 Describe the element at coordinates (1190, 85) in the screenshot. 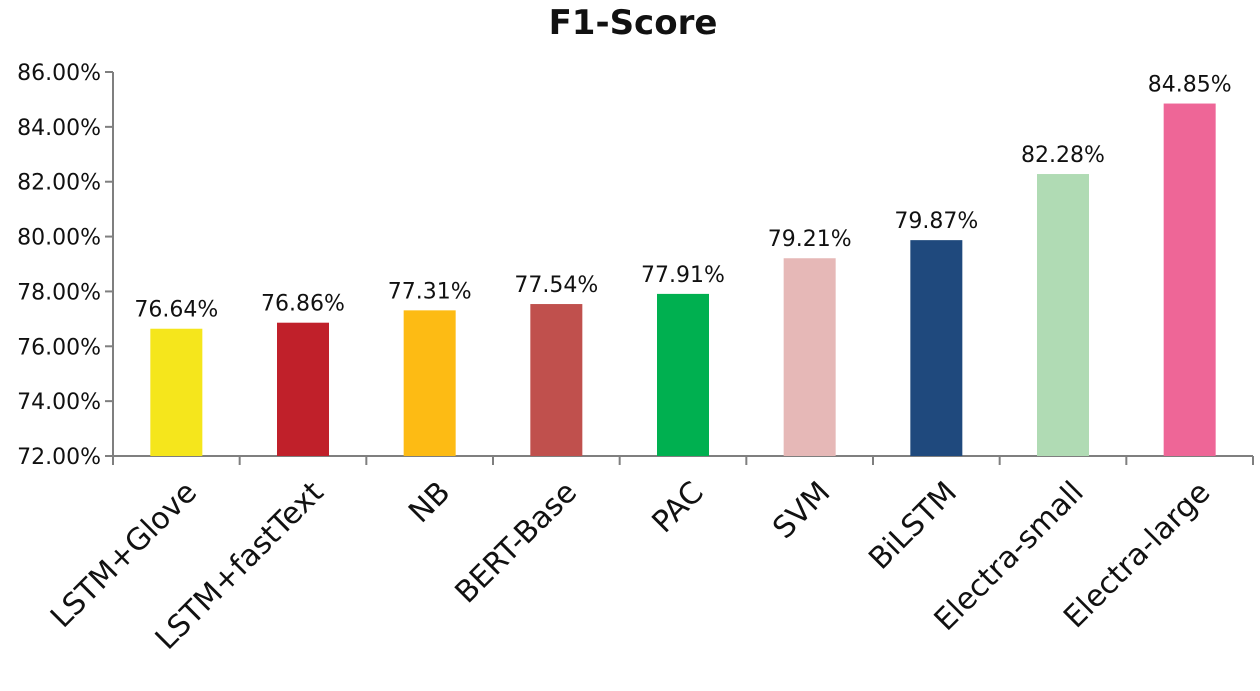

I see `data-label: 84.85%` at that location.